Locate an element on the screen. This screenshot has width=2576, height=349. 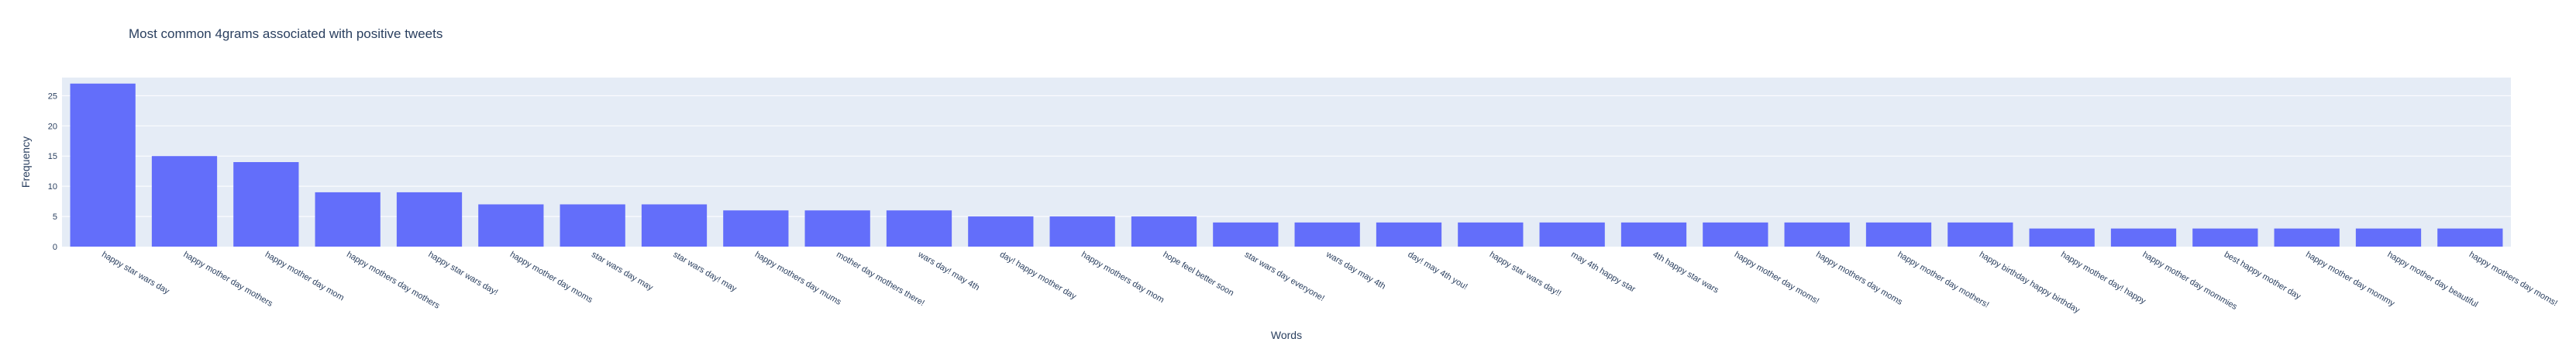
x-tick-label: happy star wars day! is located at coordinates (463, 273).